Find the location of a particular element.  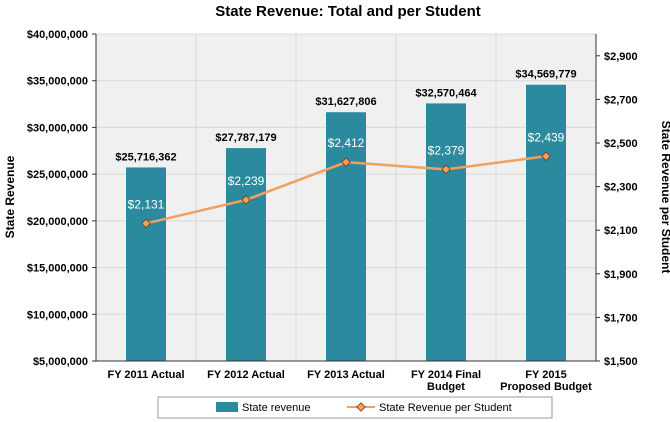

bar-value-label: $25,716,362 is located at coordinates (145, 157).